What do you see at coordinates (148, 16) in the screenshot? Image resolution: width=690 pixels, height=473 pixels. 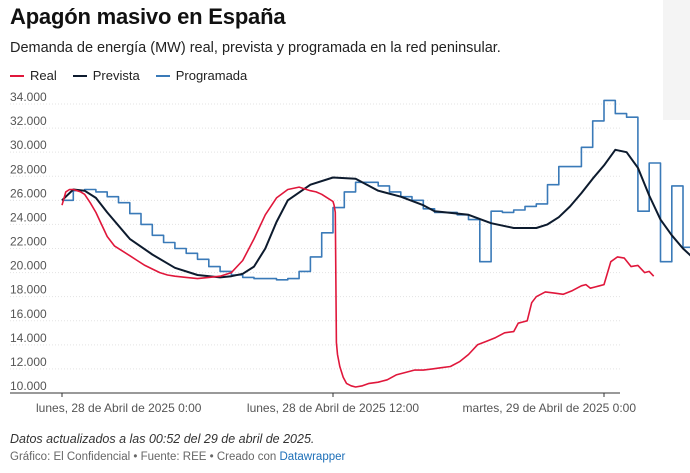 I see `chart-title: Apagón masivo en España` at bounding box center [148, 16].